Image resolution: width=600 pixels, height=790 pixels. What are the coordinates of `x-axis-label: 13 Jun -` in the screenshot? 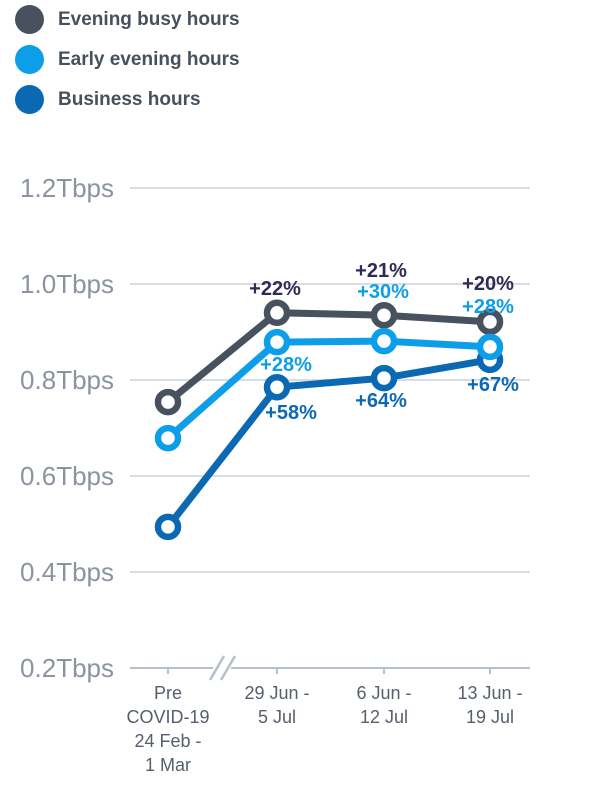 It's located at (489, 693).